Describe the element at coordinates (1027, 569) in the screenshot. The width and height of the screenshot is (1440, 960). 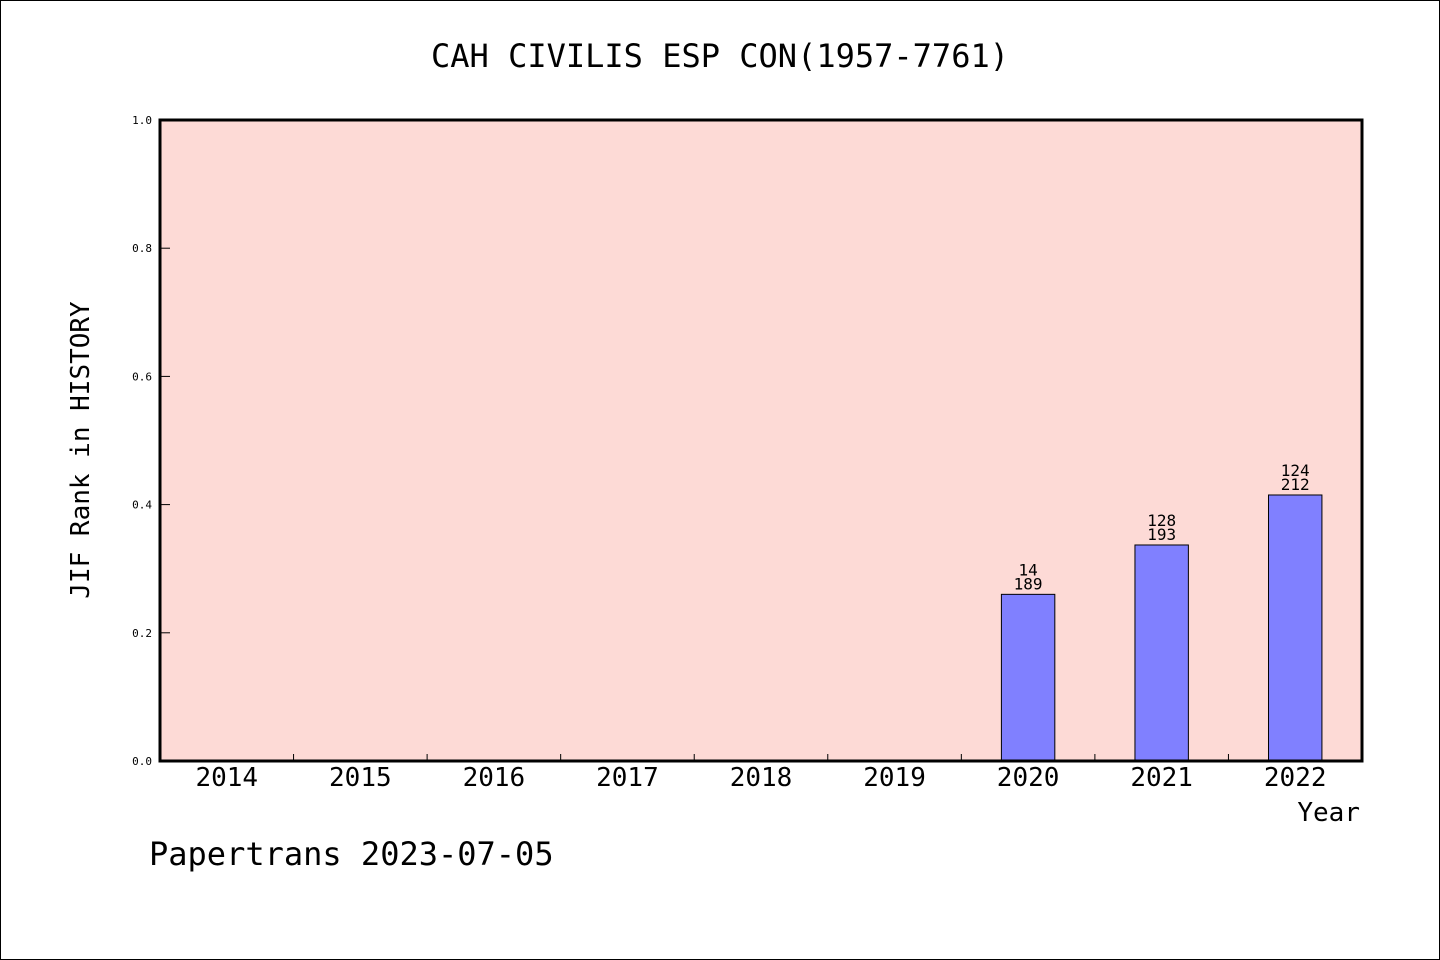
I see `bar-label-top: 14` at that location.